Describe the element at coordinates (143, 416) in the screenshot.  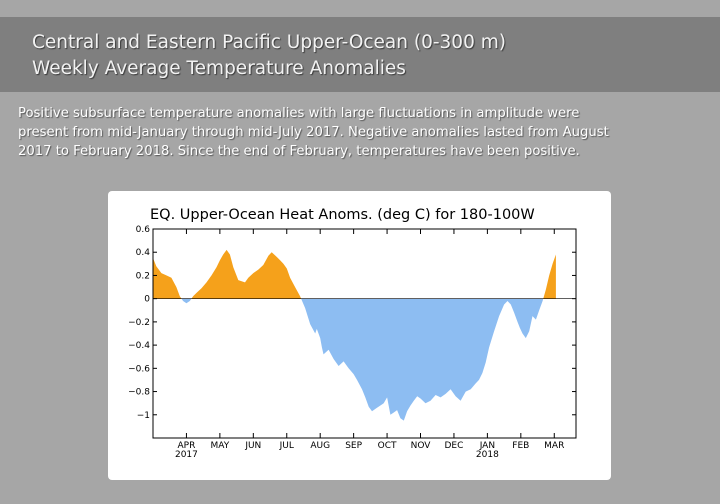
I see `y-tick-label: −1` at that location.